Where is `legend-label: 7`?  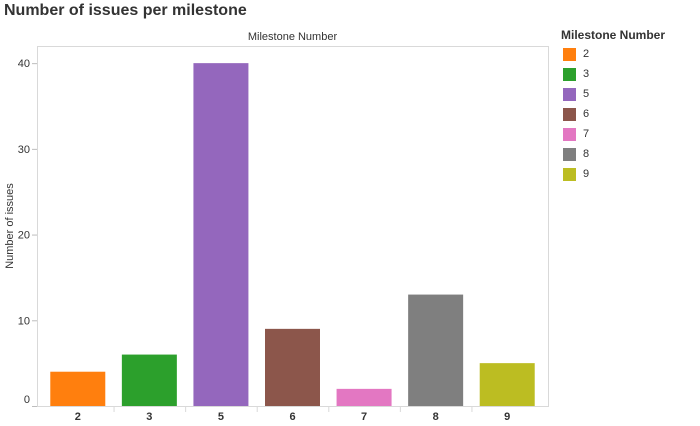
legend-label: 7 is located at coordinates (586, 134).